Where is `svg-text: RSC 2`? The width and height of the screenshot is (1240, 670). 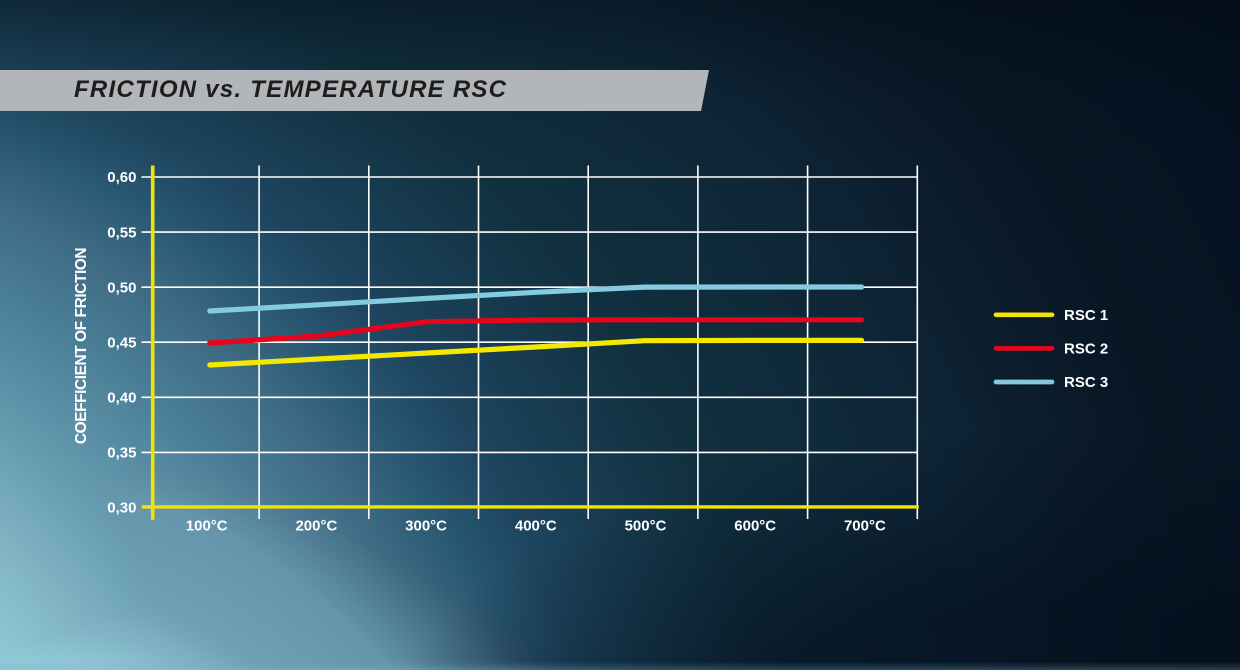
svg-text: RSC 2 is located at coordinates (1086, 349).